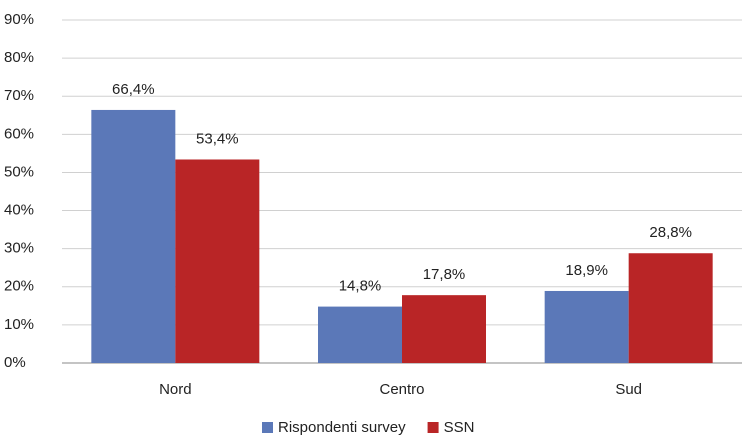 The width and height of the screenshot is (748, 439). I want to click on y-tick-label: 0%, so click(15, 362).